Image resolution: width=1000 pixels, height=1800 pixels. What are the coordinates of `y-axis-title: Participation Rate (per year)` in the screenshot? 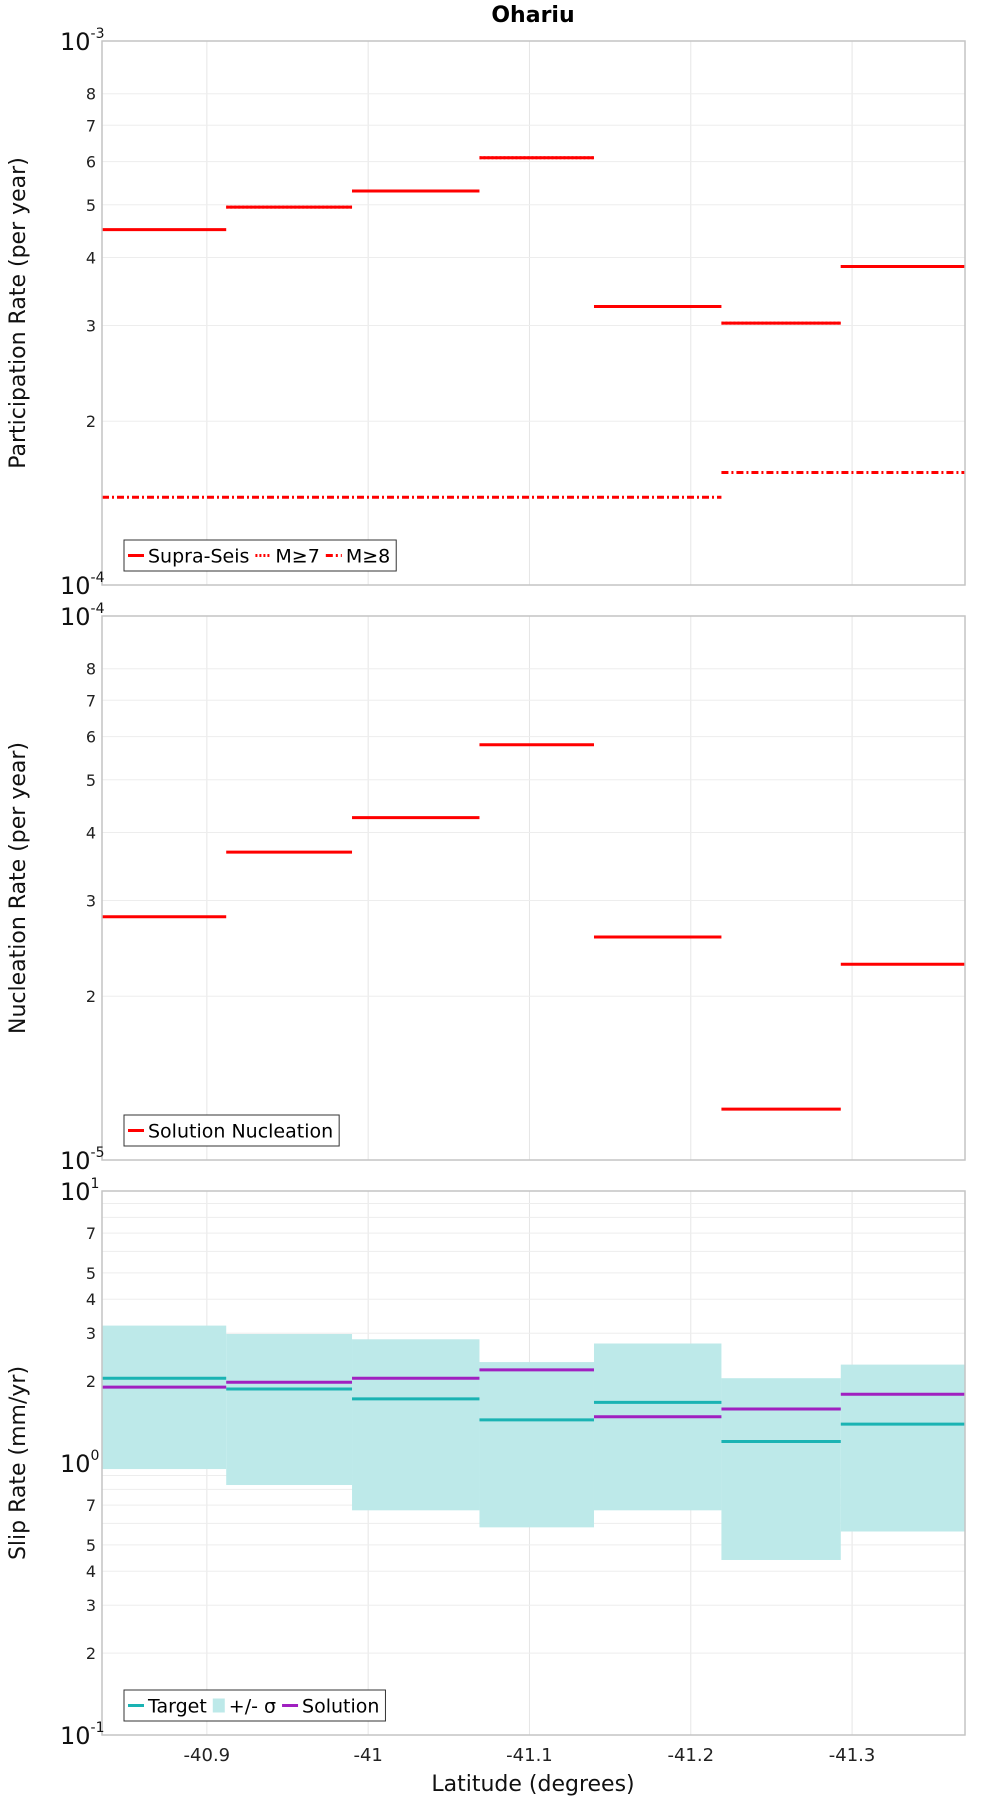 It's located at (18, 313).